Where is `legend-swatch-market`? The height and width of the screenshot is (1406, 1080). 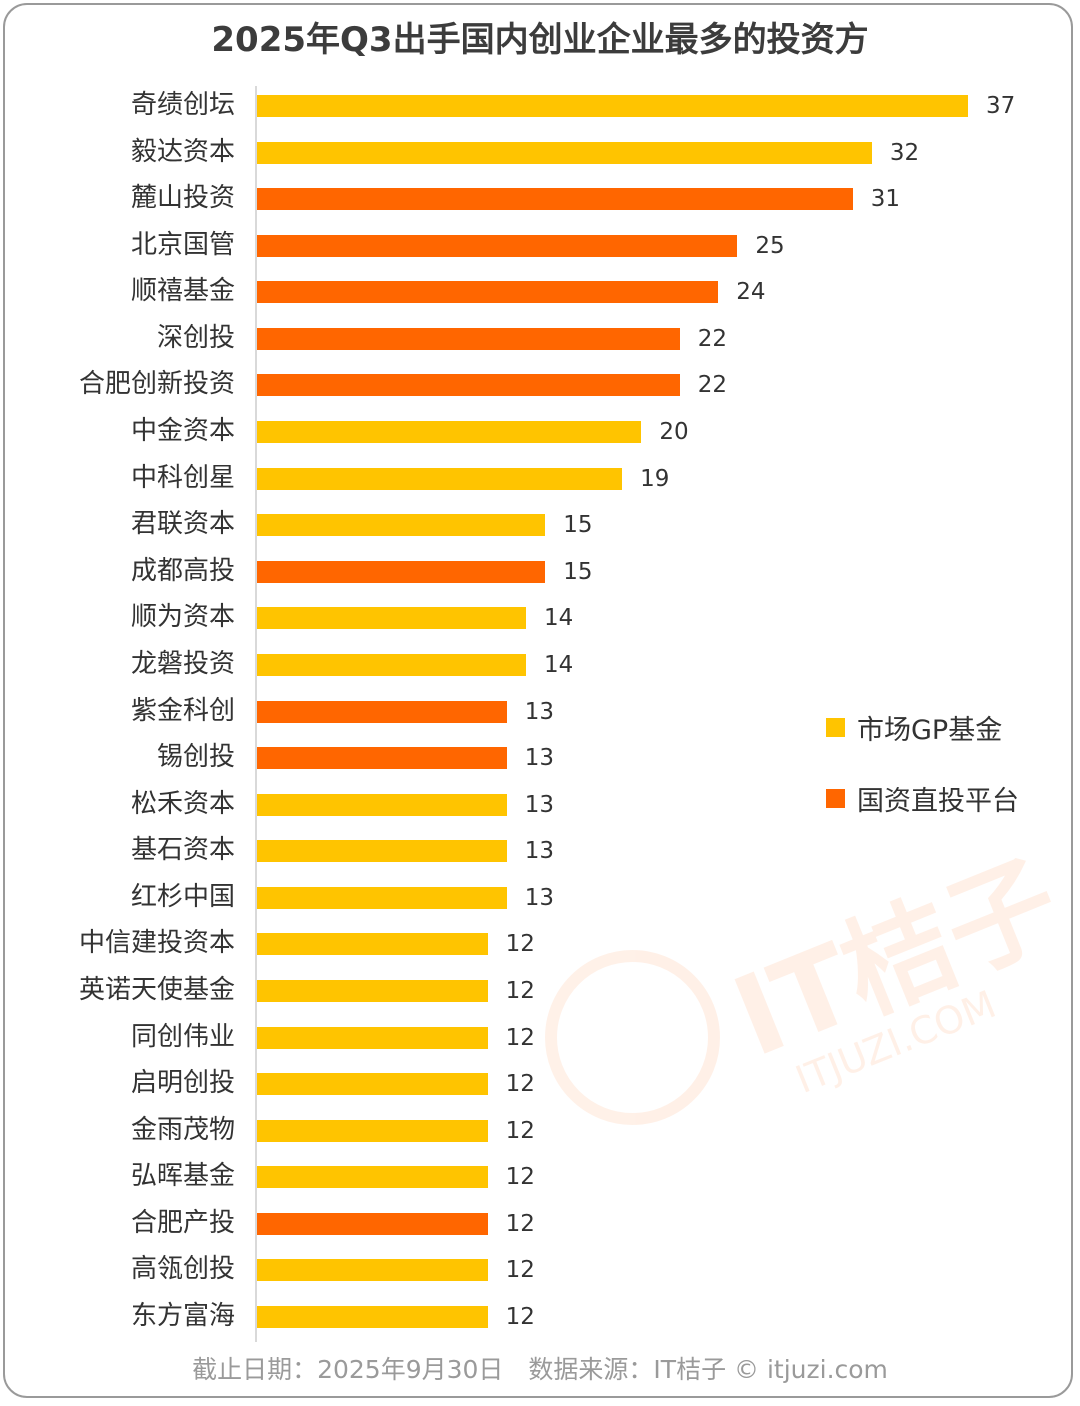
legend-swatch-market is located at coordinates (835, 727).